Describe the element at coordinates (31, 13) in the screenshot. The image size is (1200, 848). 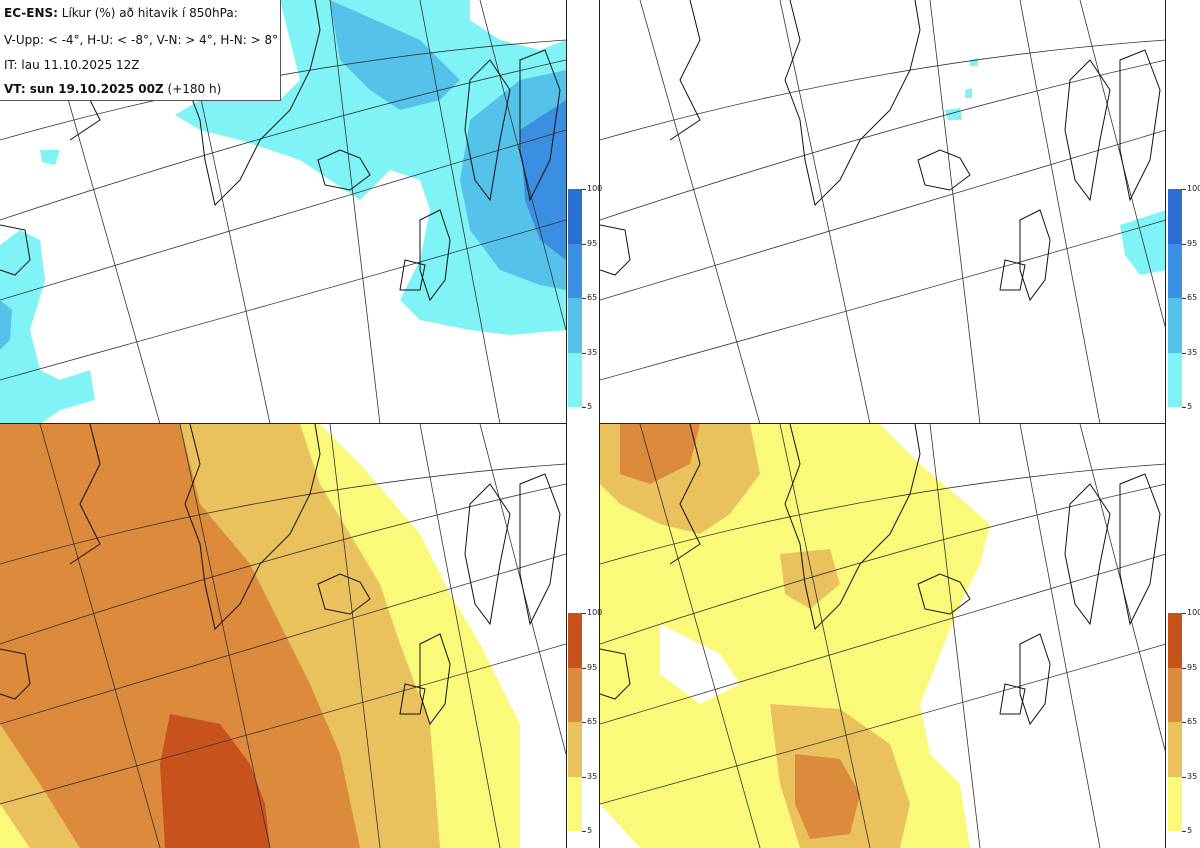
I see `model-name: EC-ENS:` at that location.